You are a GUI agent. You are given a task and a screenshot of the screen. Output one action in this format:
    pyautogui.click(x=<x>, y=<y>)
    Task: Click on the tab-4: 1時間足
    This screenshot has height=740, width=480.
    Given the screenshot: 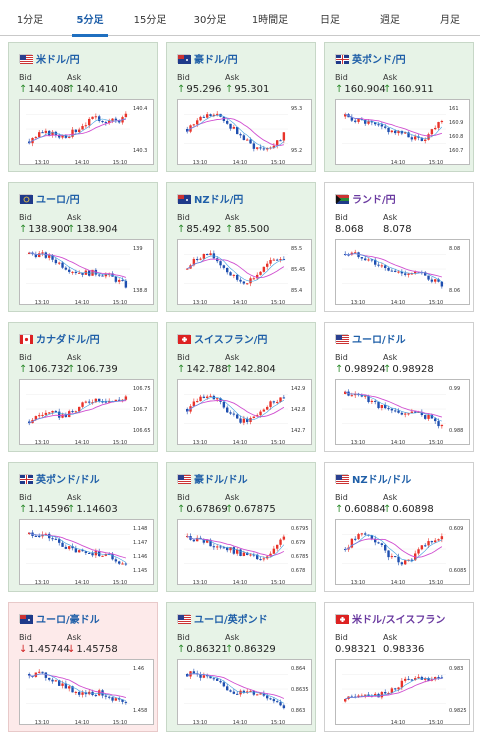 What is the action you would take?
    pyautogui.click(x=270, y=20)
    